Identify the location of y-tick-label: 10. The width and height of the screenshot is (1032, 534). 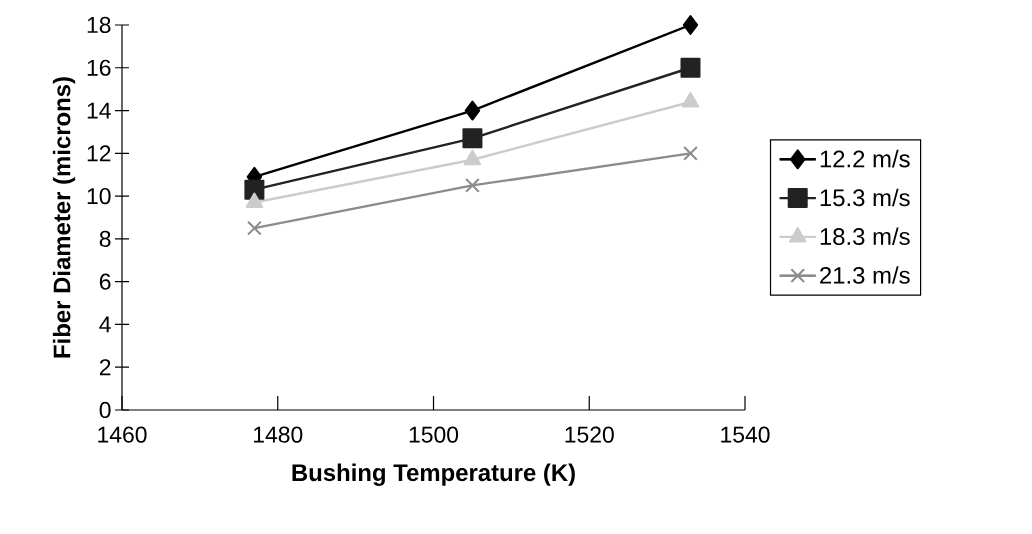
(99, 196).